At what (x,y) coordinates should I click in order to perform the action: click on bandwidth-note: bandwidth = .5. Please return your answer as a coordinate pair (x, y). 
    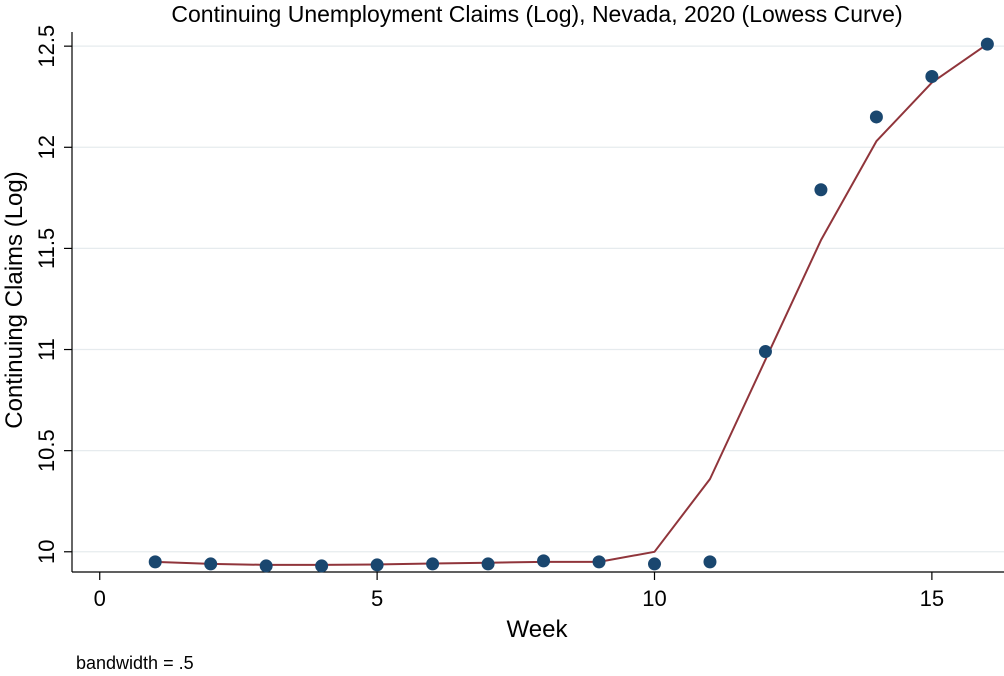
    Looking at the image, I should click on (135, 662).